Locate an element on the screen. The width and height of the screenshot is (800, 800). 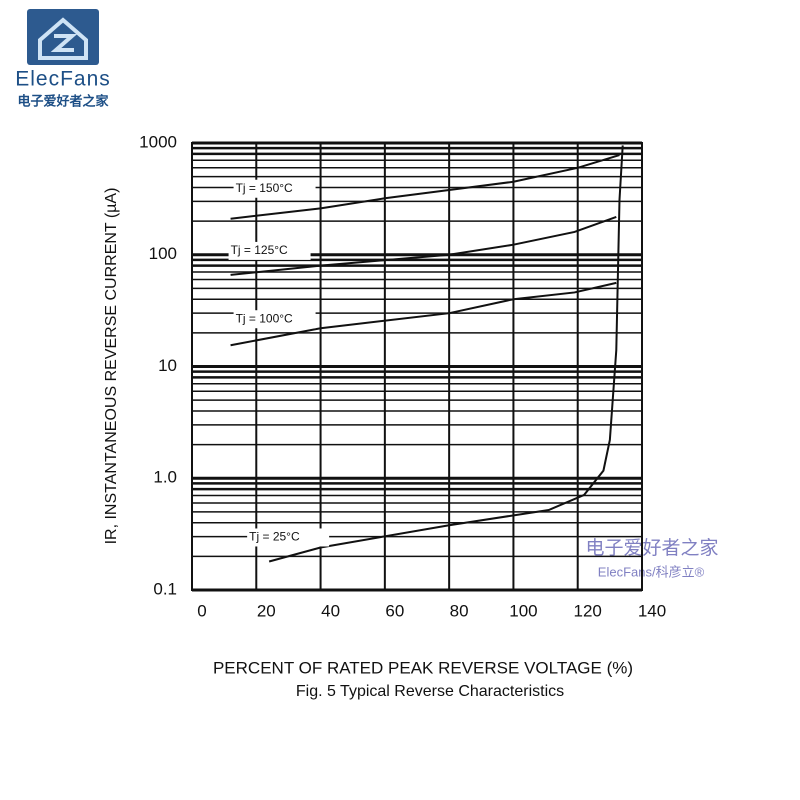
x-tick-label: 40 is located at coordinates (330, 610).